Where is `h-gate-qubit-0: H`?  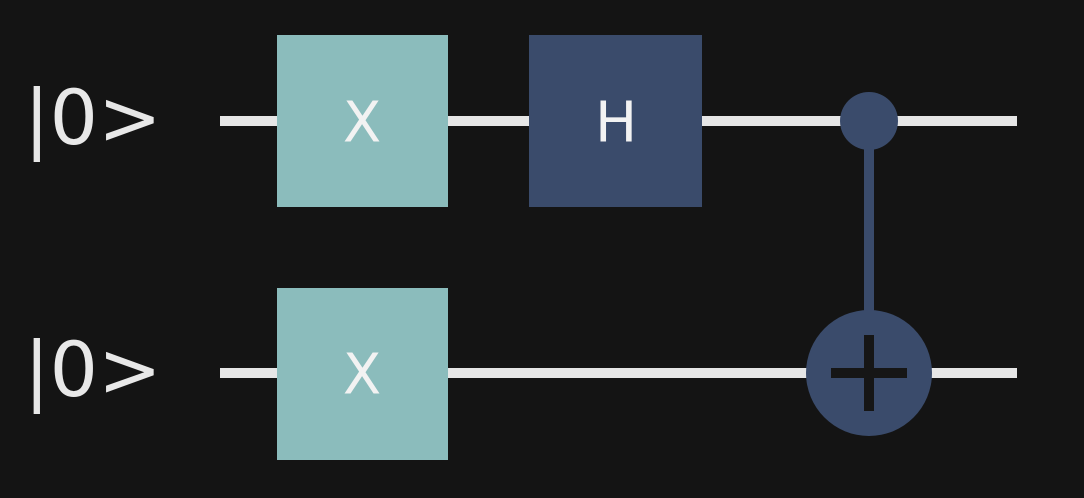 h-gate-qubit-0: H is located at coordinates (615, 121).